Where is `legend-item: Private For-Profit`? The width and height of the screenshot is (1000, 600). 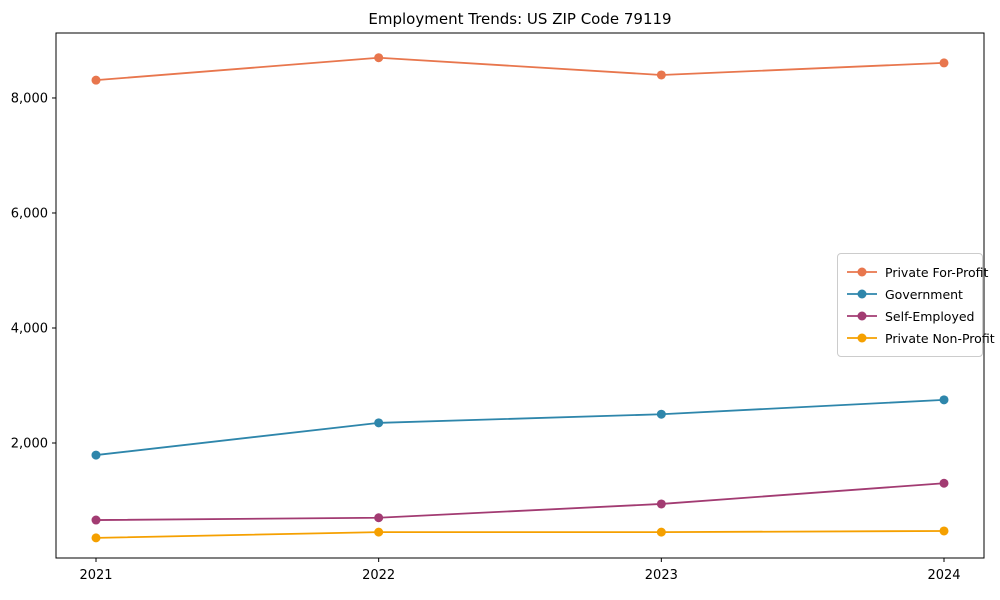 legend-item: Private For-Profit is located at coordinates (917, 272).